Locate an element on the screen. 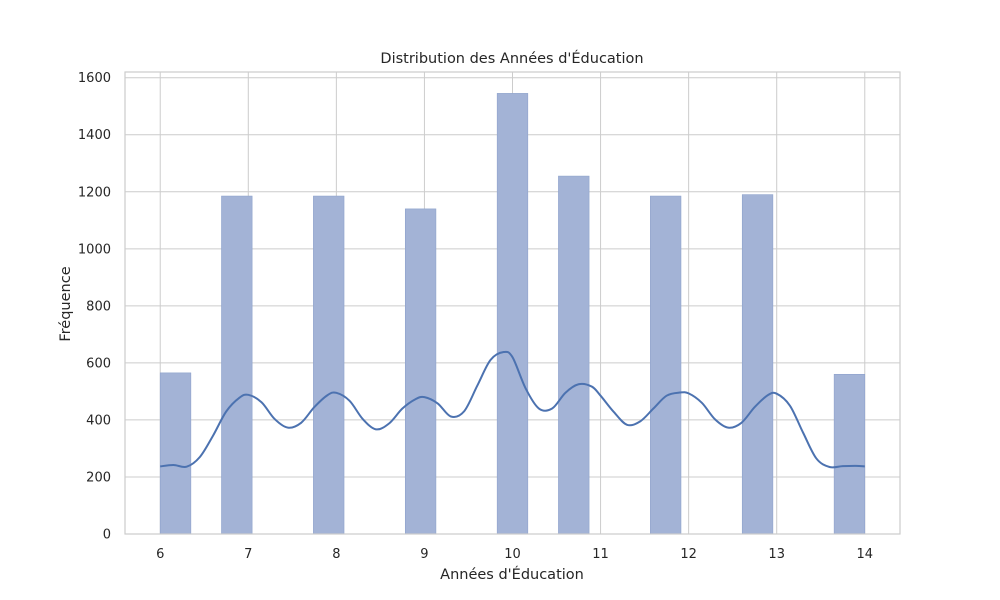  x-tick-label: 6 is located at coordinates (160, 554).